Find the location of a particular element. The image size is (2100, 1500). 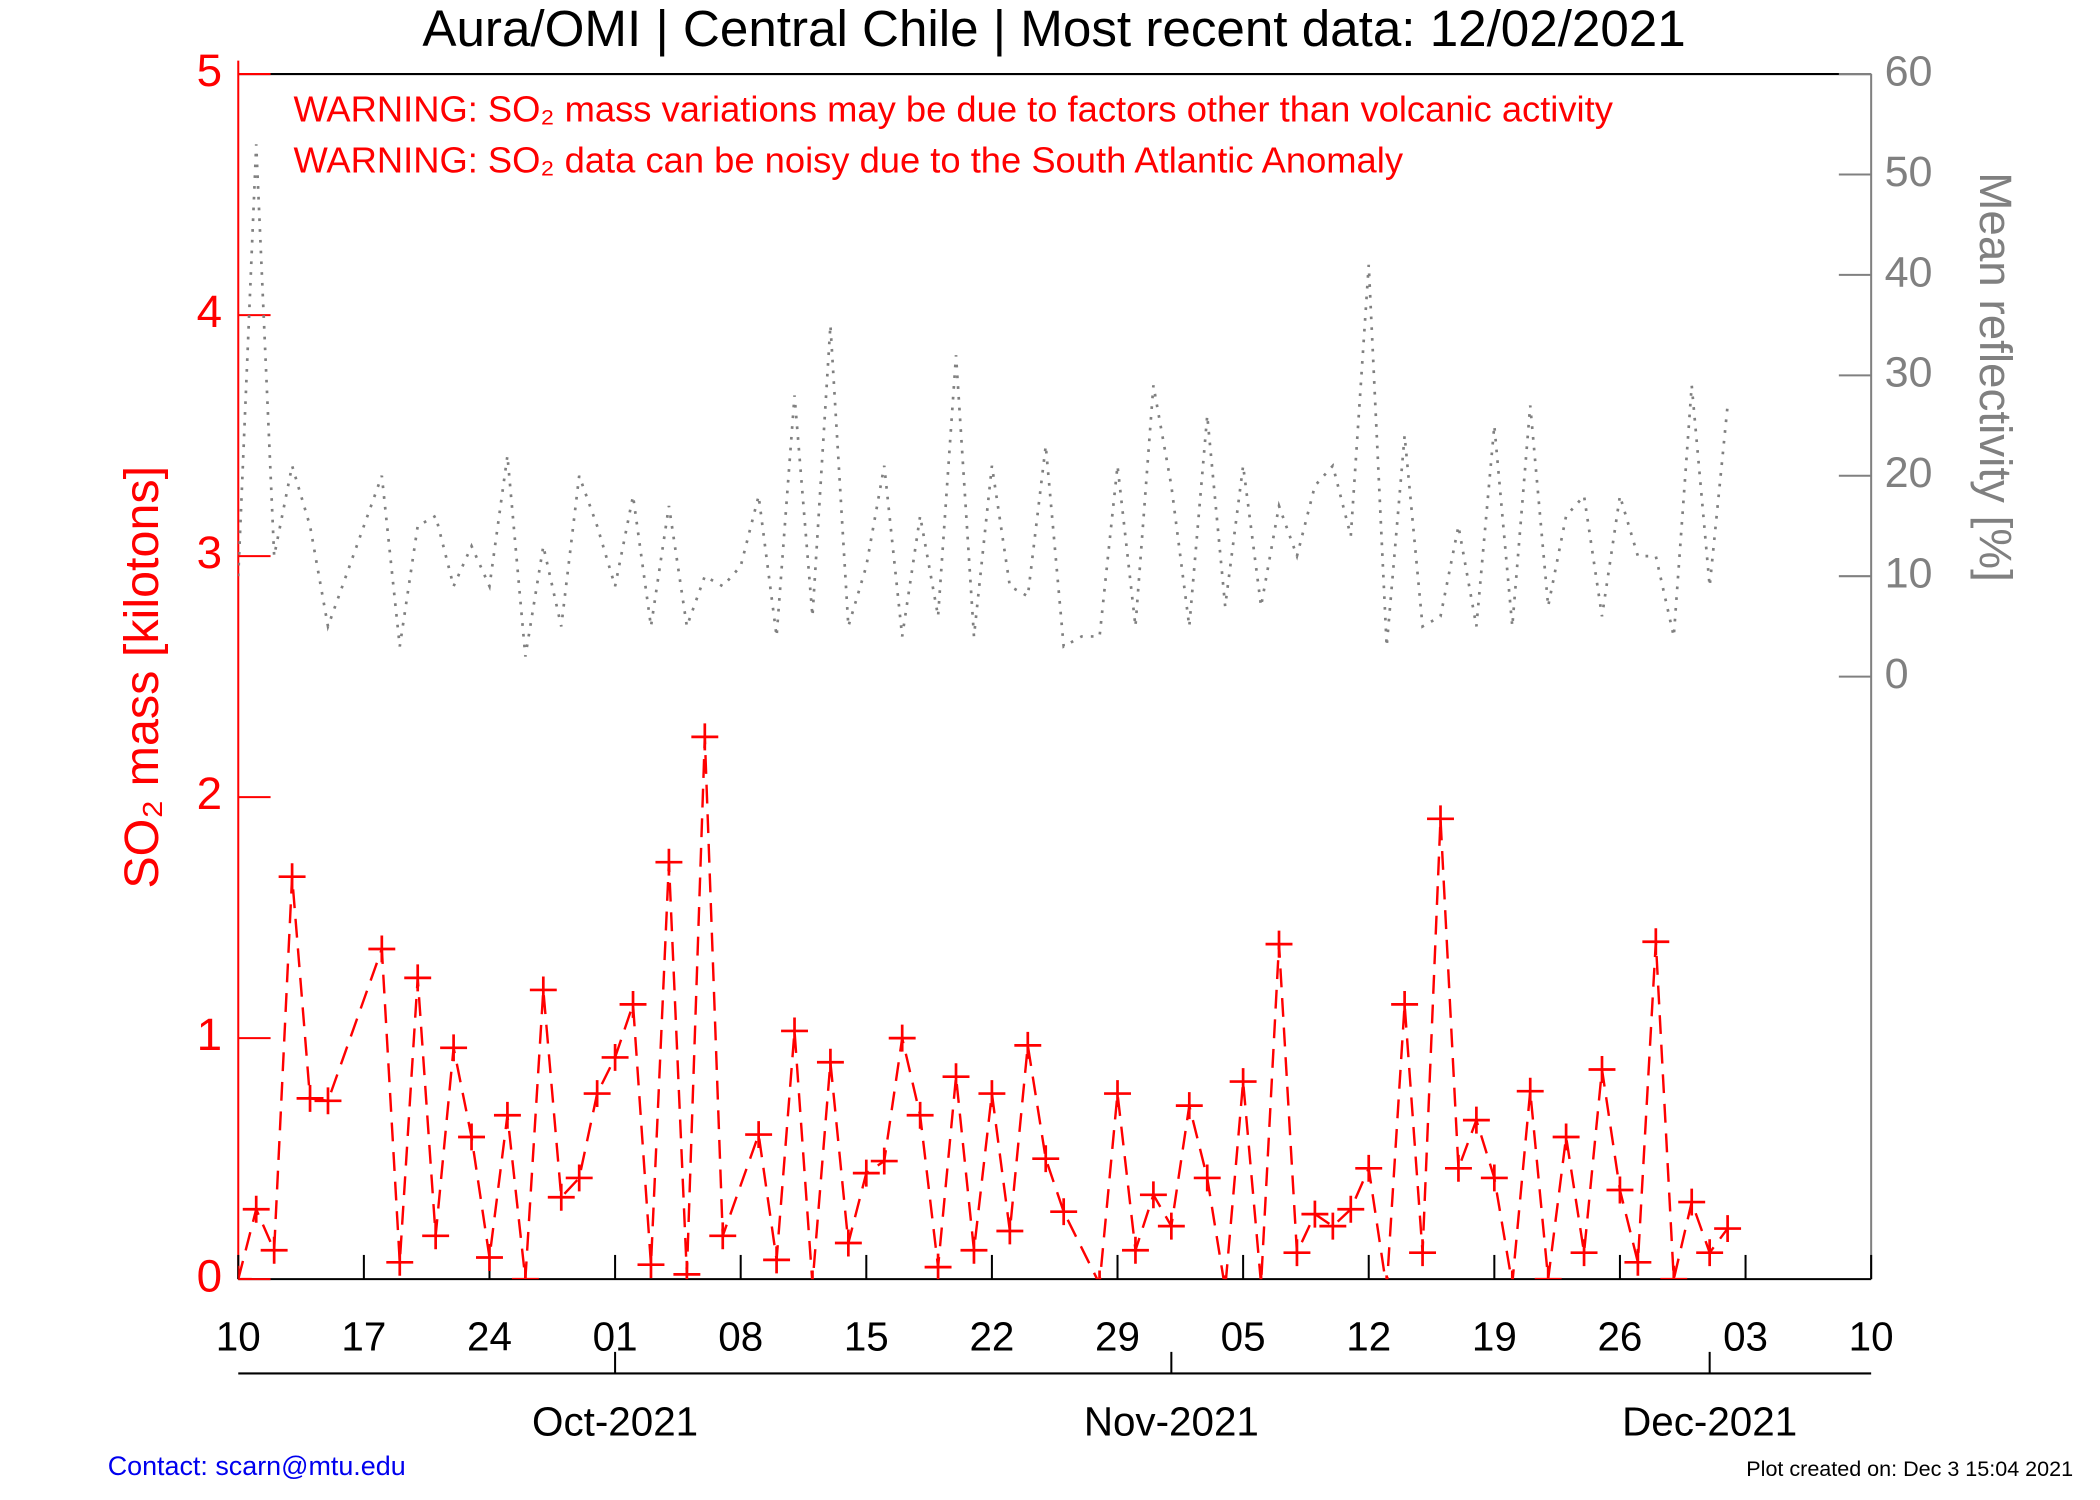

x-tick-label: 19 is located at coordinates (1494, 1336).